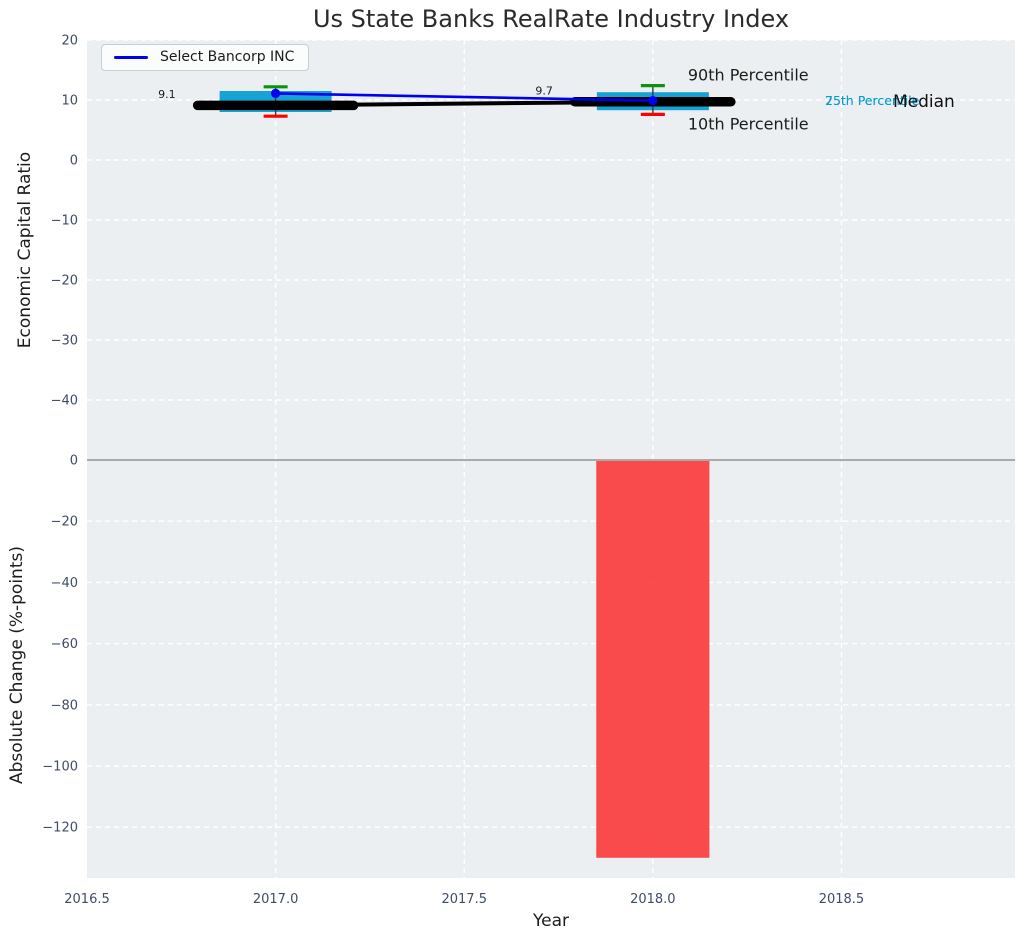 This screenshot has height=942, width=1029. What do you see at coordinates (748, 75) in the screenshot?
I see `label-90th-percentile: 90th Percentile` at bounding box center [748, 75].